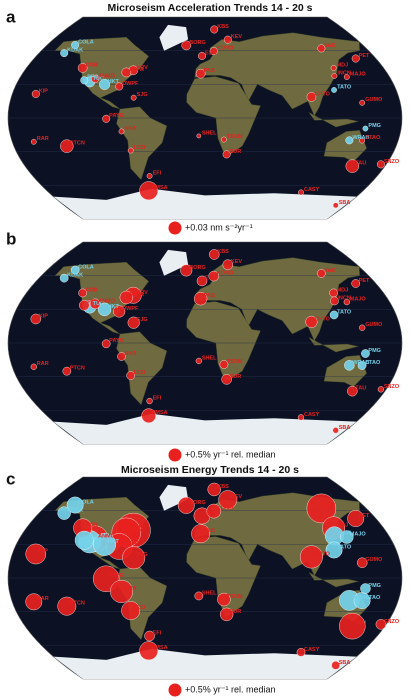 This screenshot has height=700, width=411. I want to click on station-label: CTAO, so click(373, 363).